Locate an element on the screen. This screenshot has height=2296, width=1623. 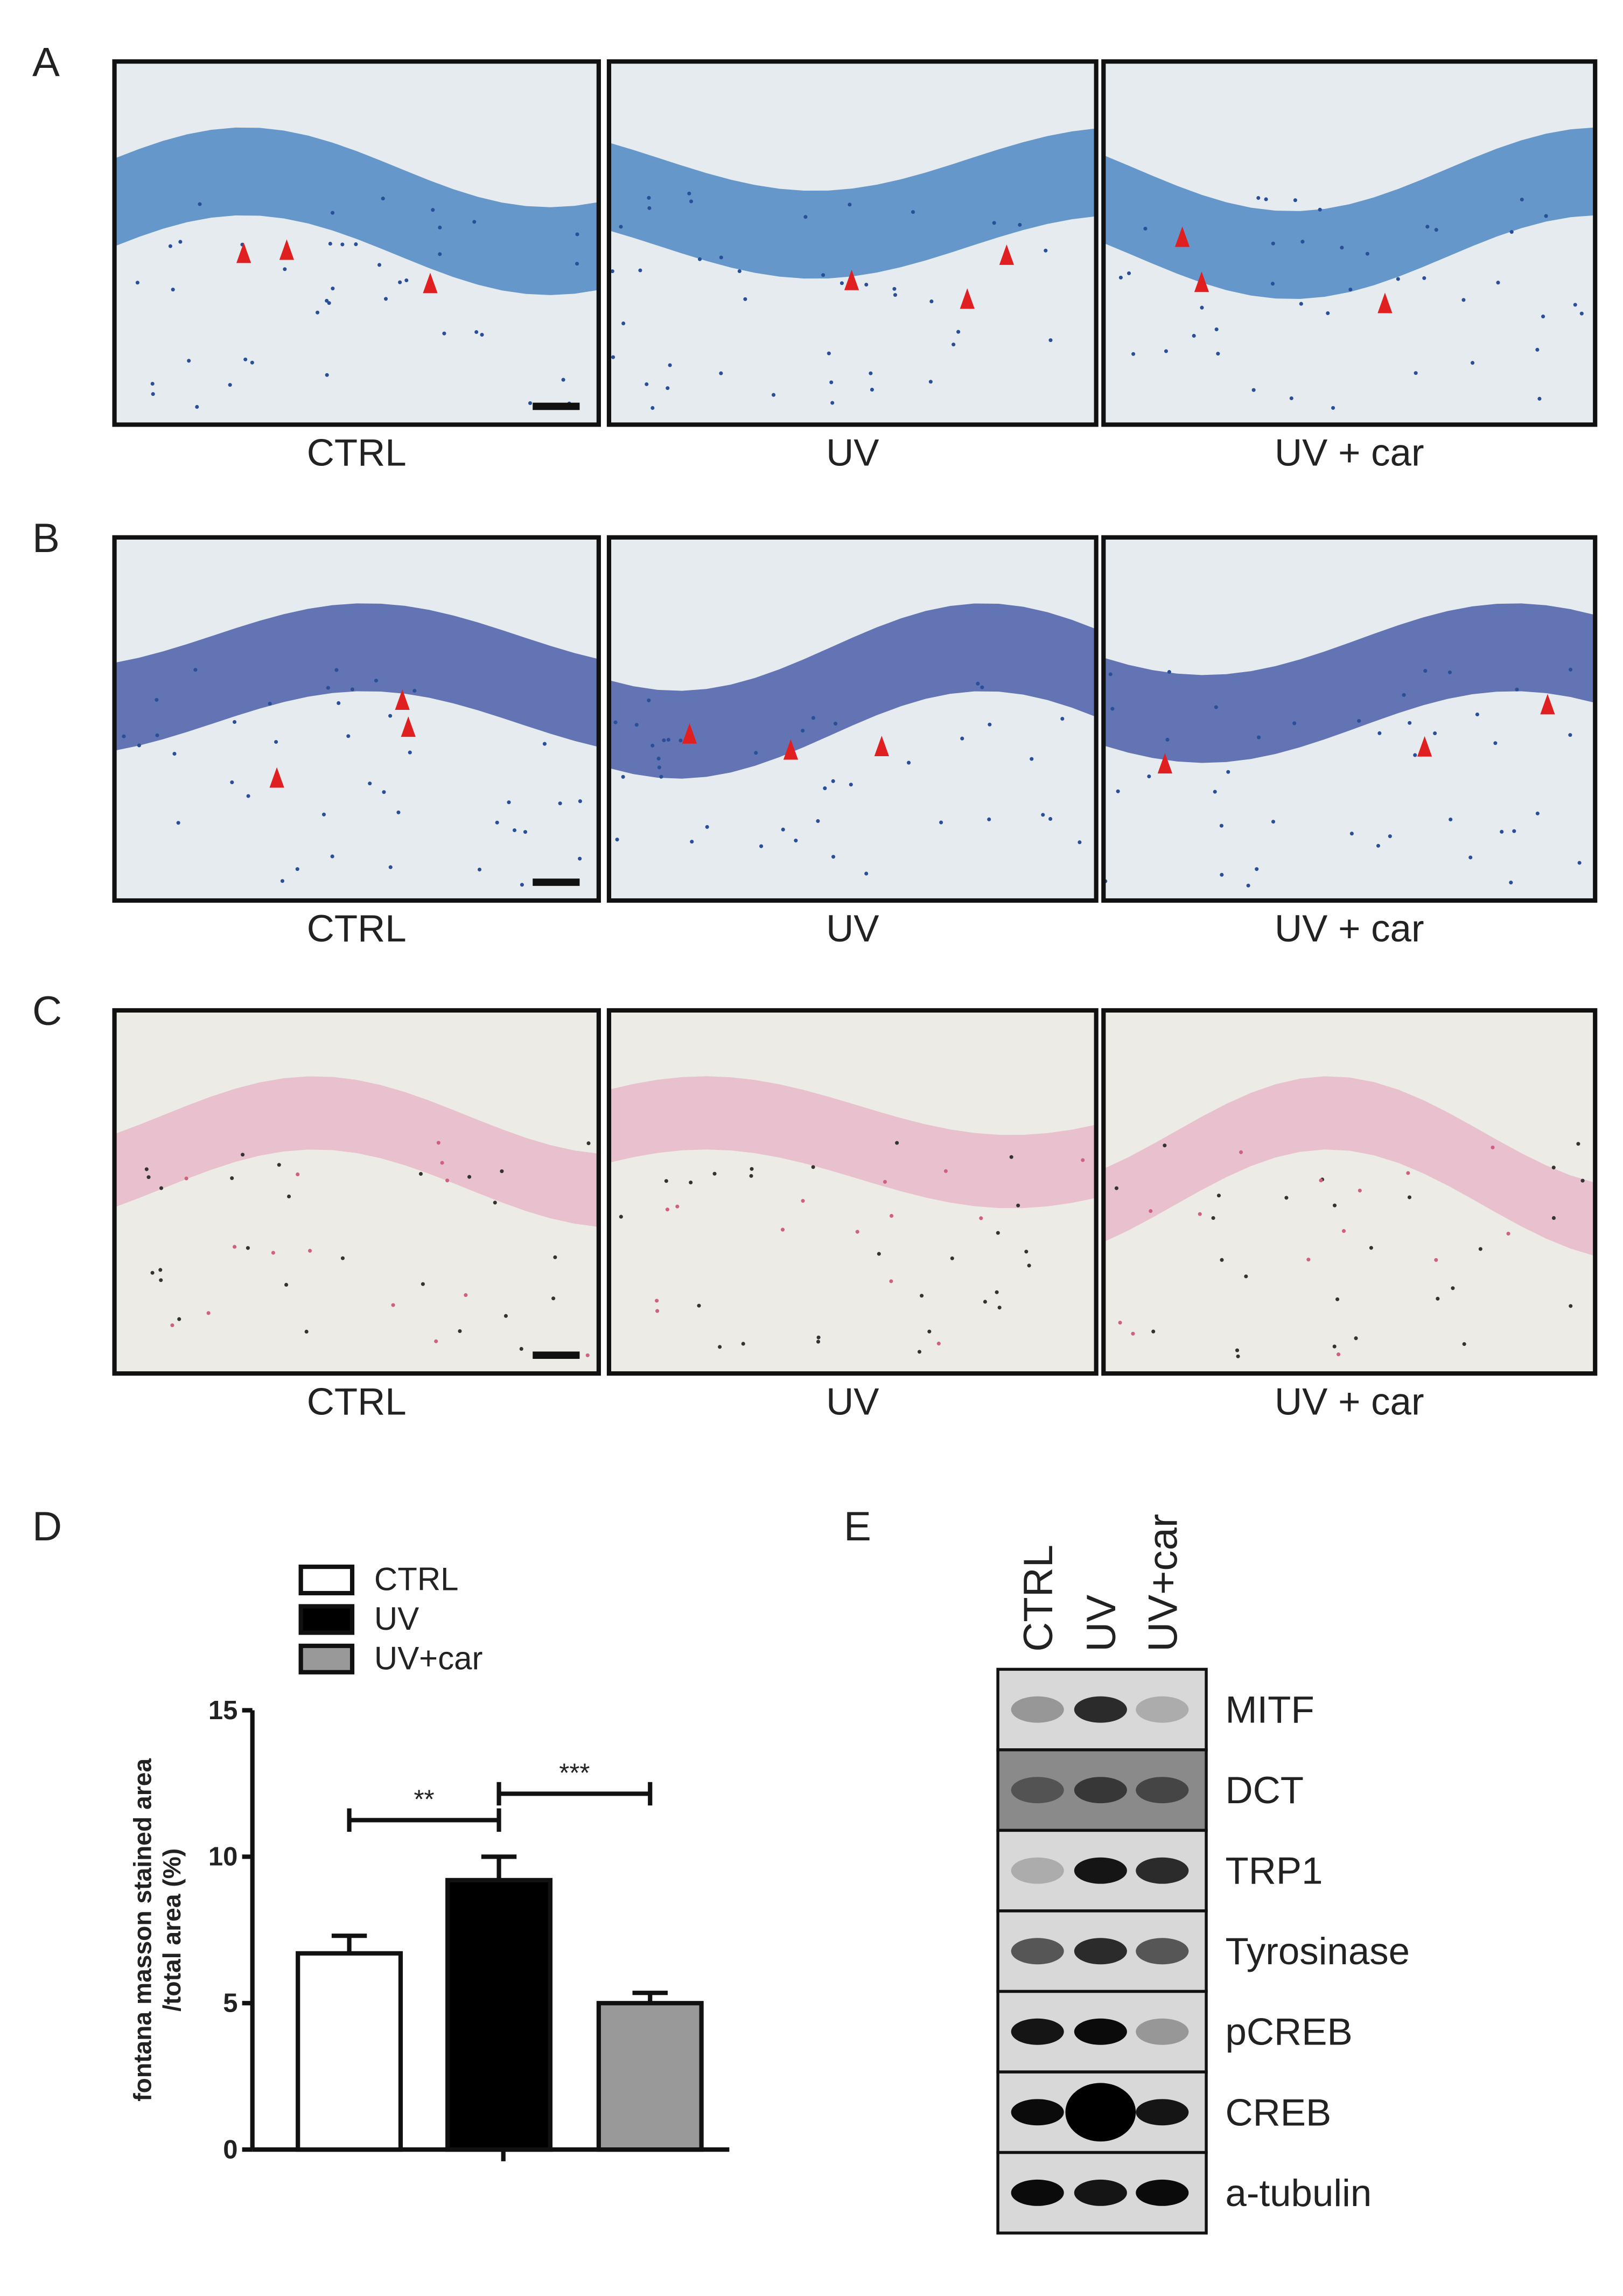
y-axis-label: fontana masson stained area is located at coordinates (143, 1930).